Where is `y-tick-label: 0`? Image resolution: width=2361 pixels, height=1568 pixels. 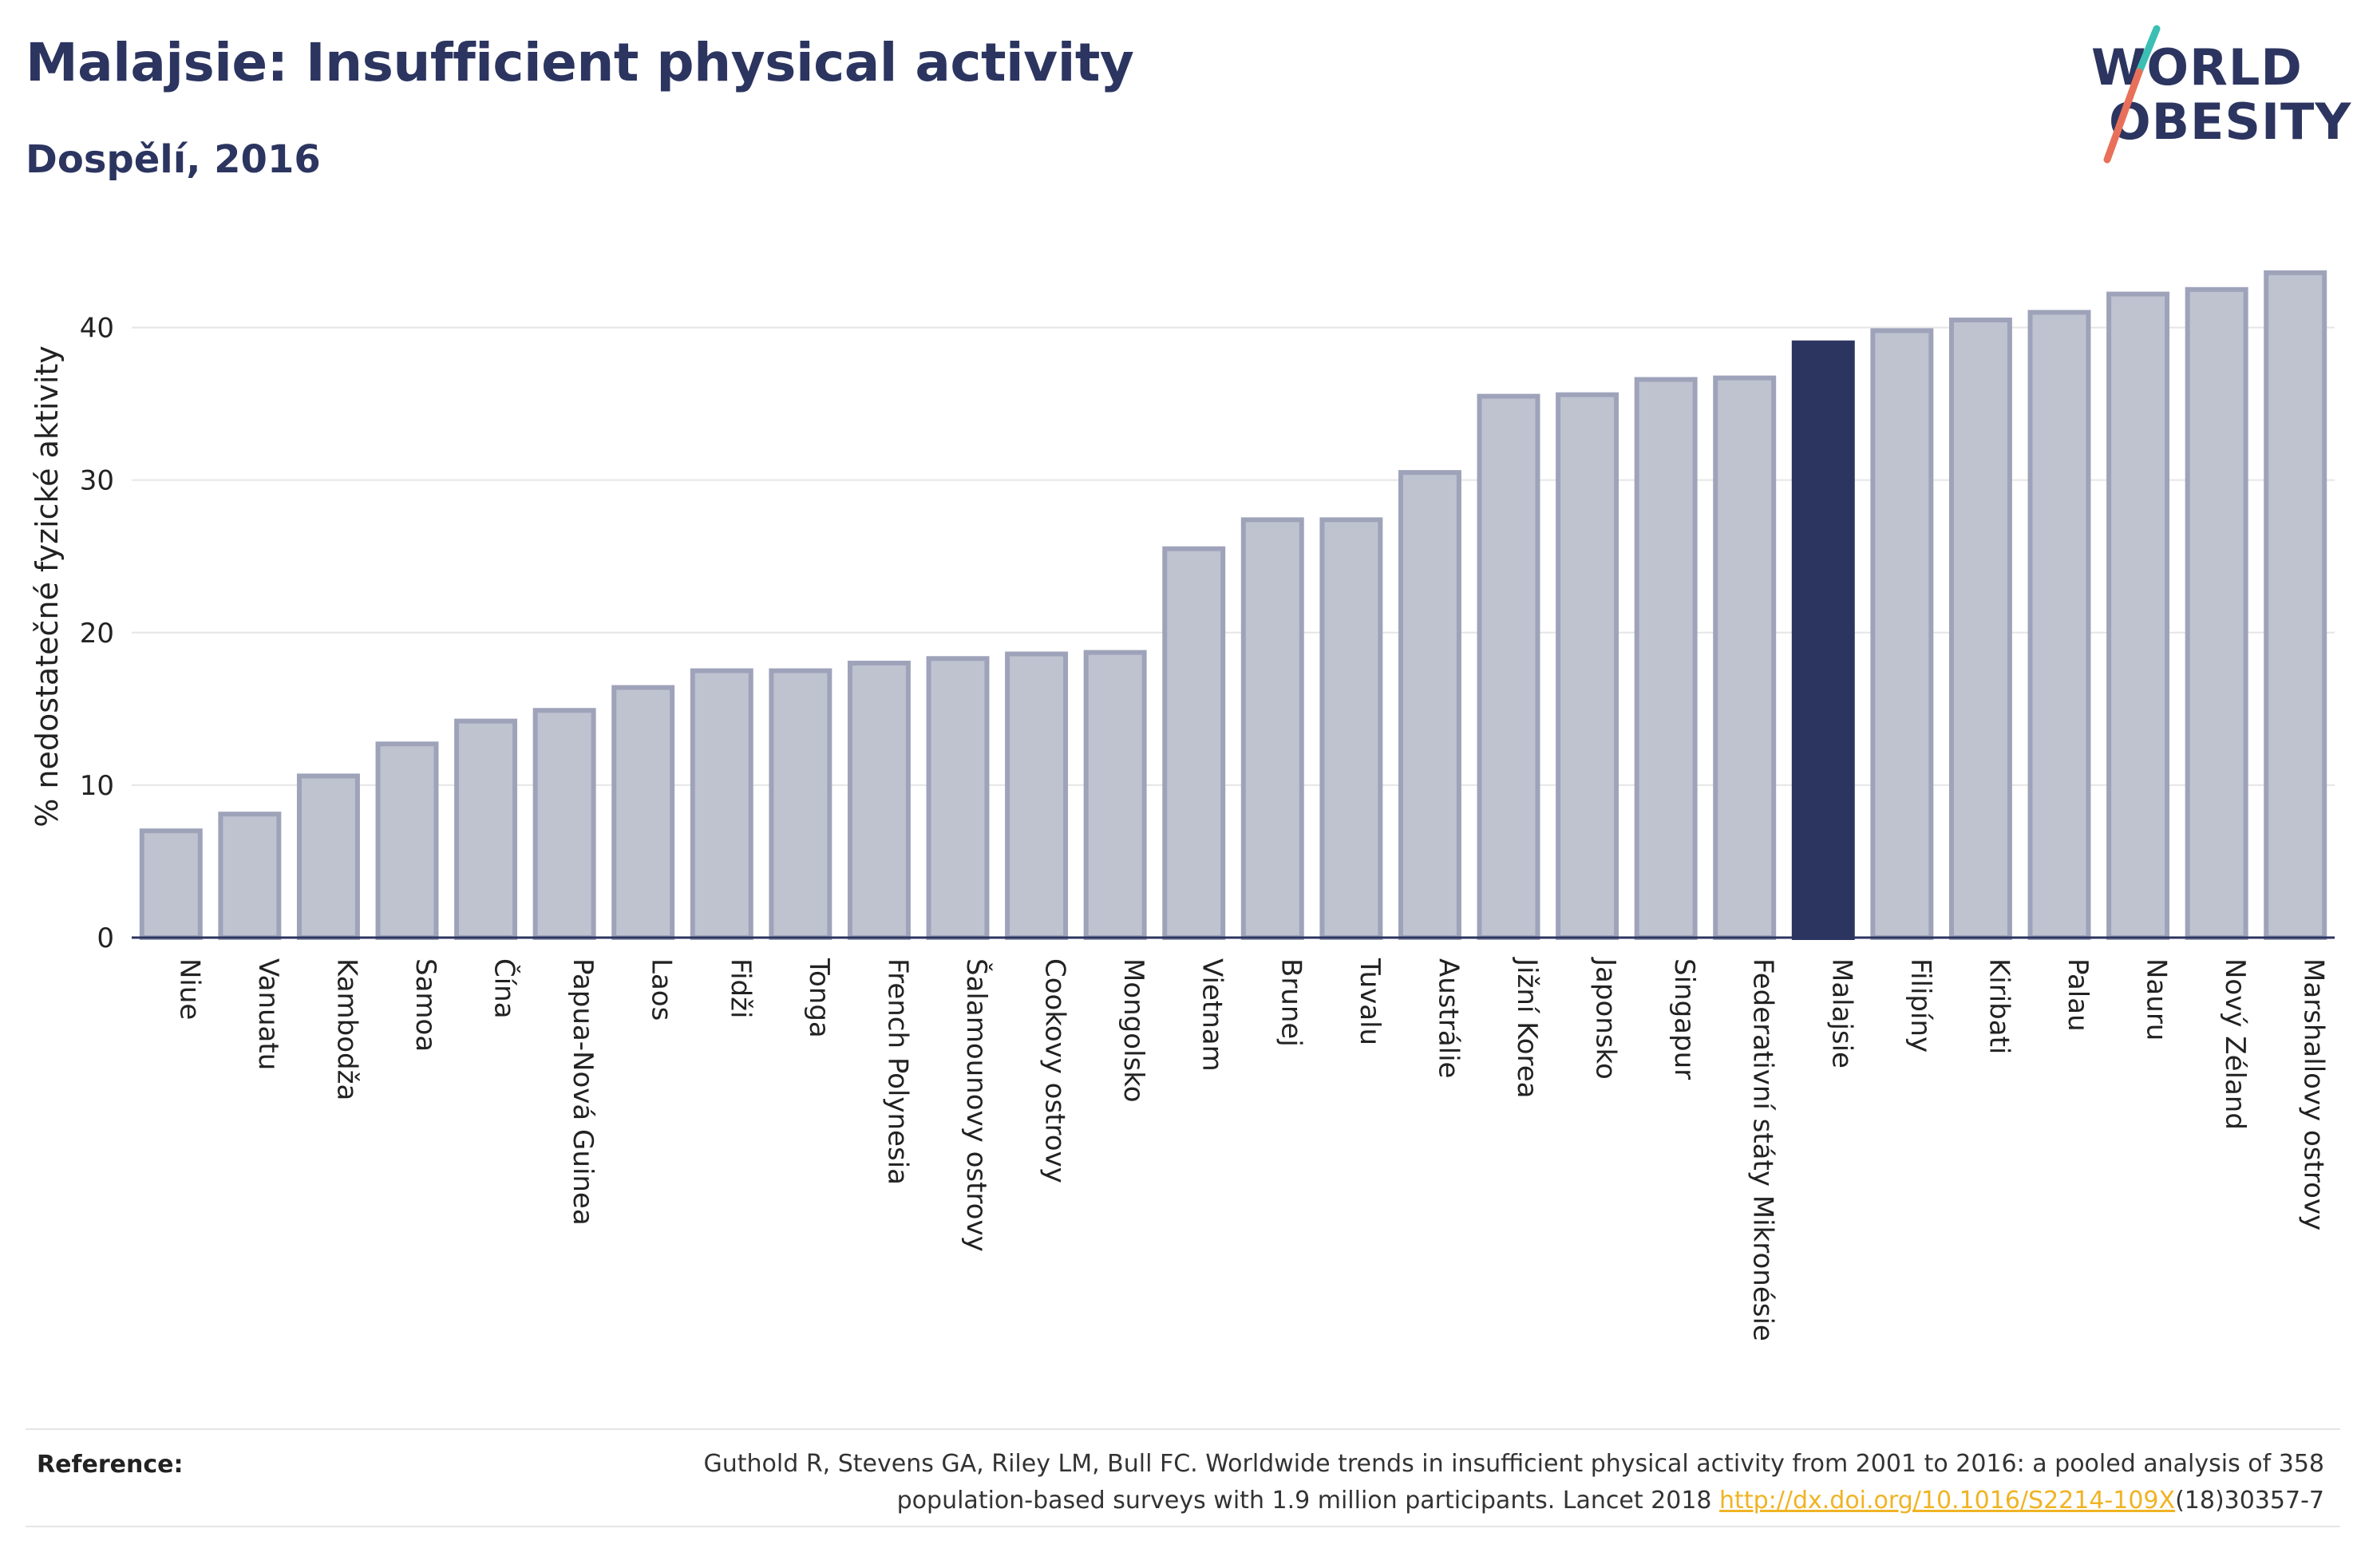
y-tick-label: 0 is located at coordinates (105, 938).